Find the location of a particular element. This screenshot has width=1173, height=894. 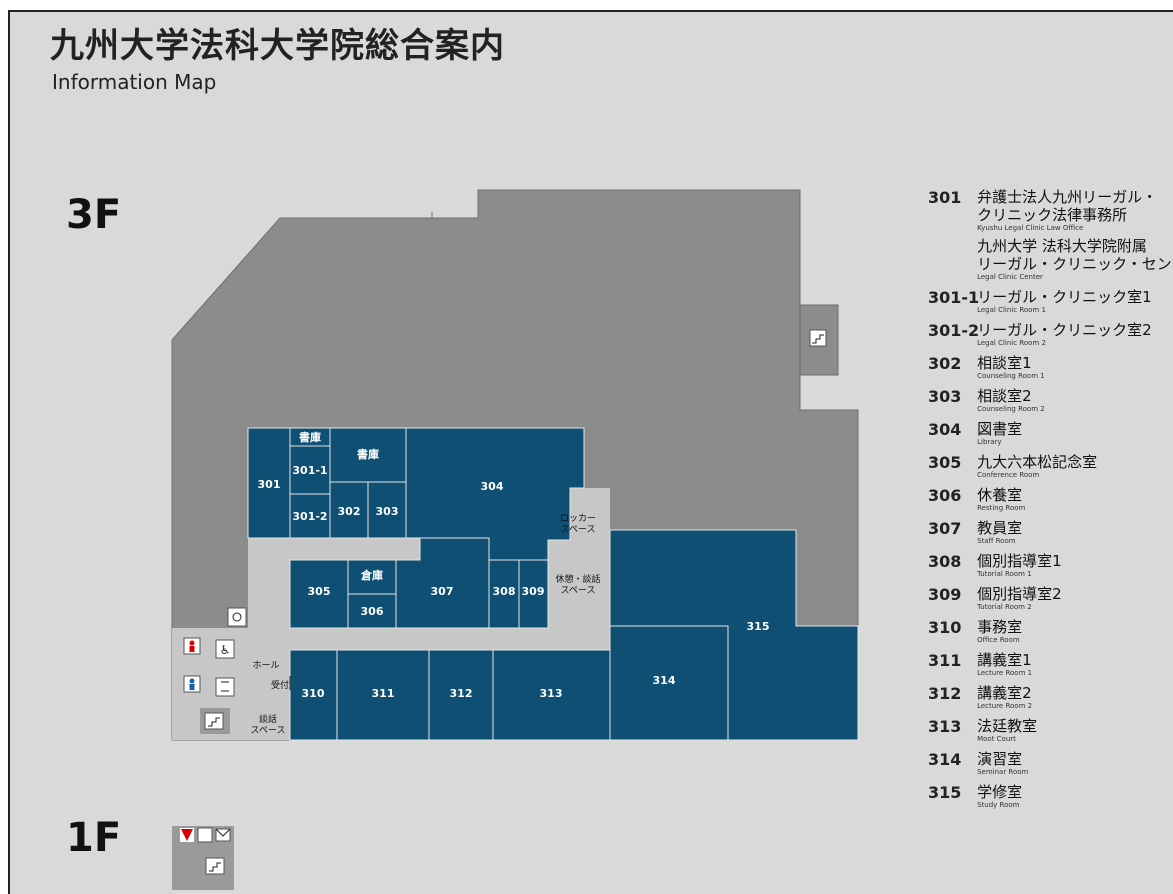

room-shoko-large is located at coordinates (368, 455).